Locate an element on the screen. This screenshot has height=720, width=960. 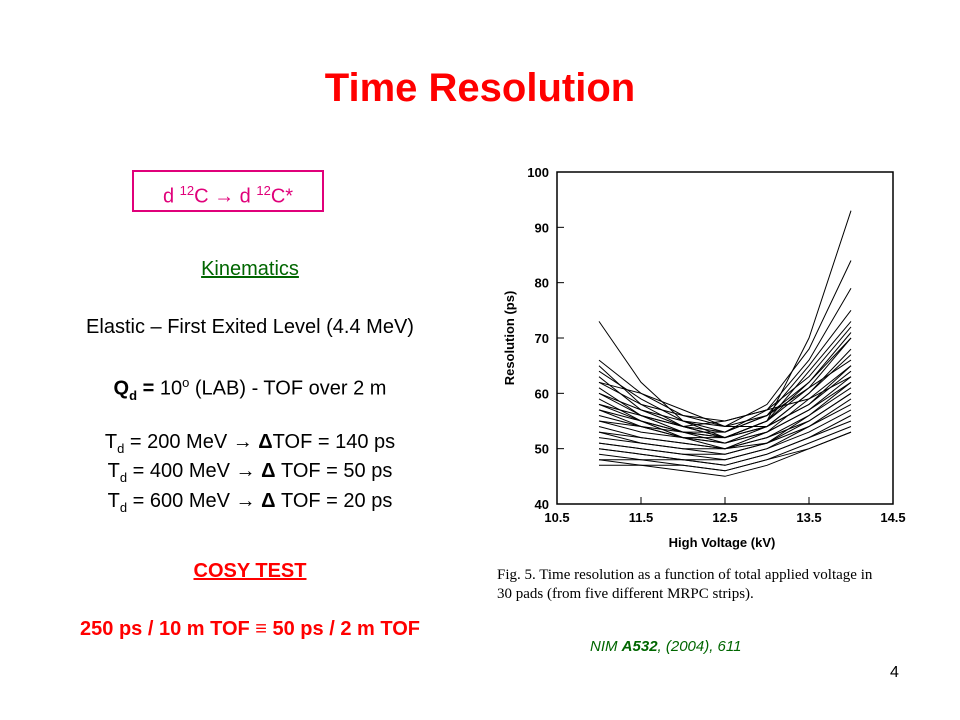
citation: NIM A532, (2004), 611 is located at coordinates (665, 646).